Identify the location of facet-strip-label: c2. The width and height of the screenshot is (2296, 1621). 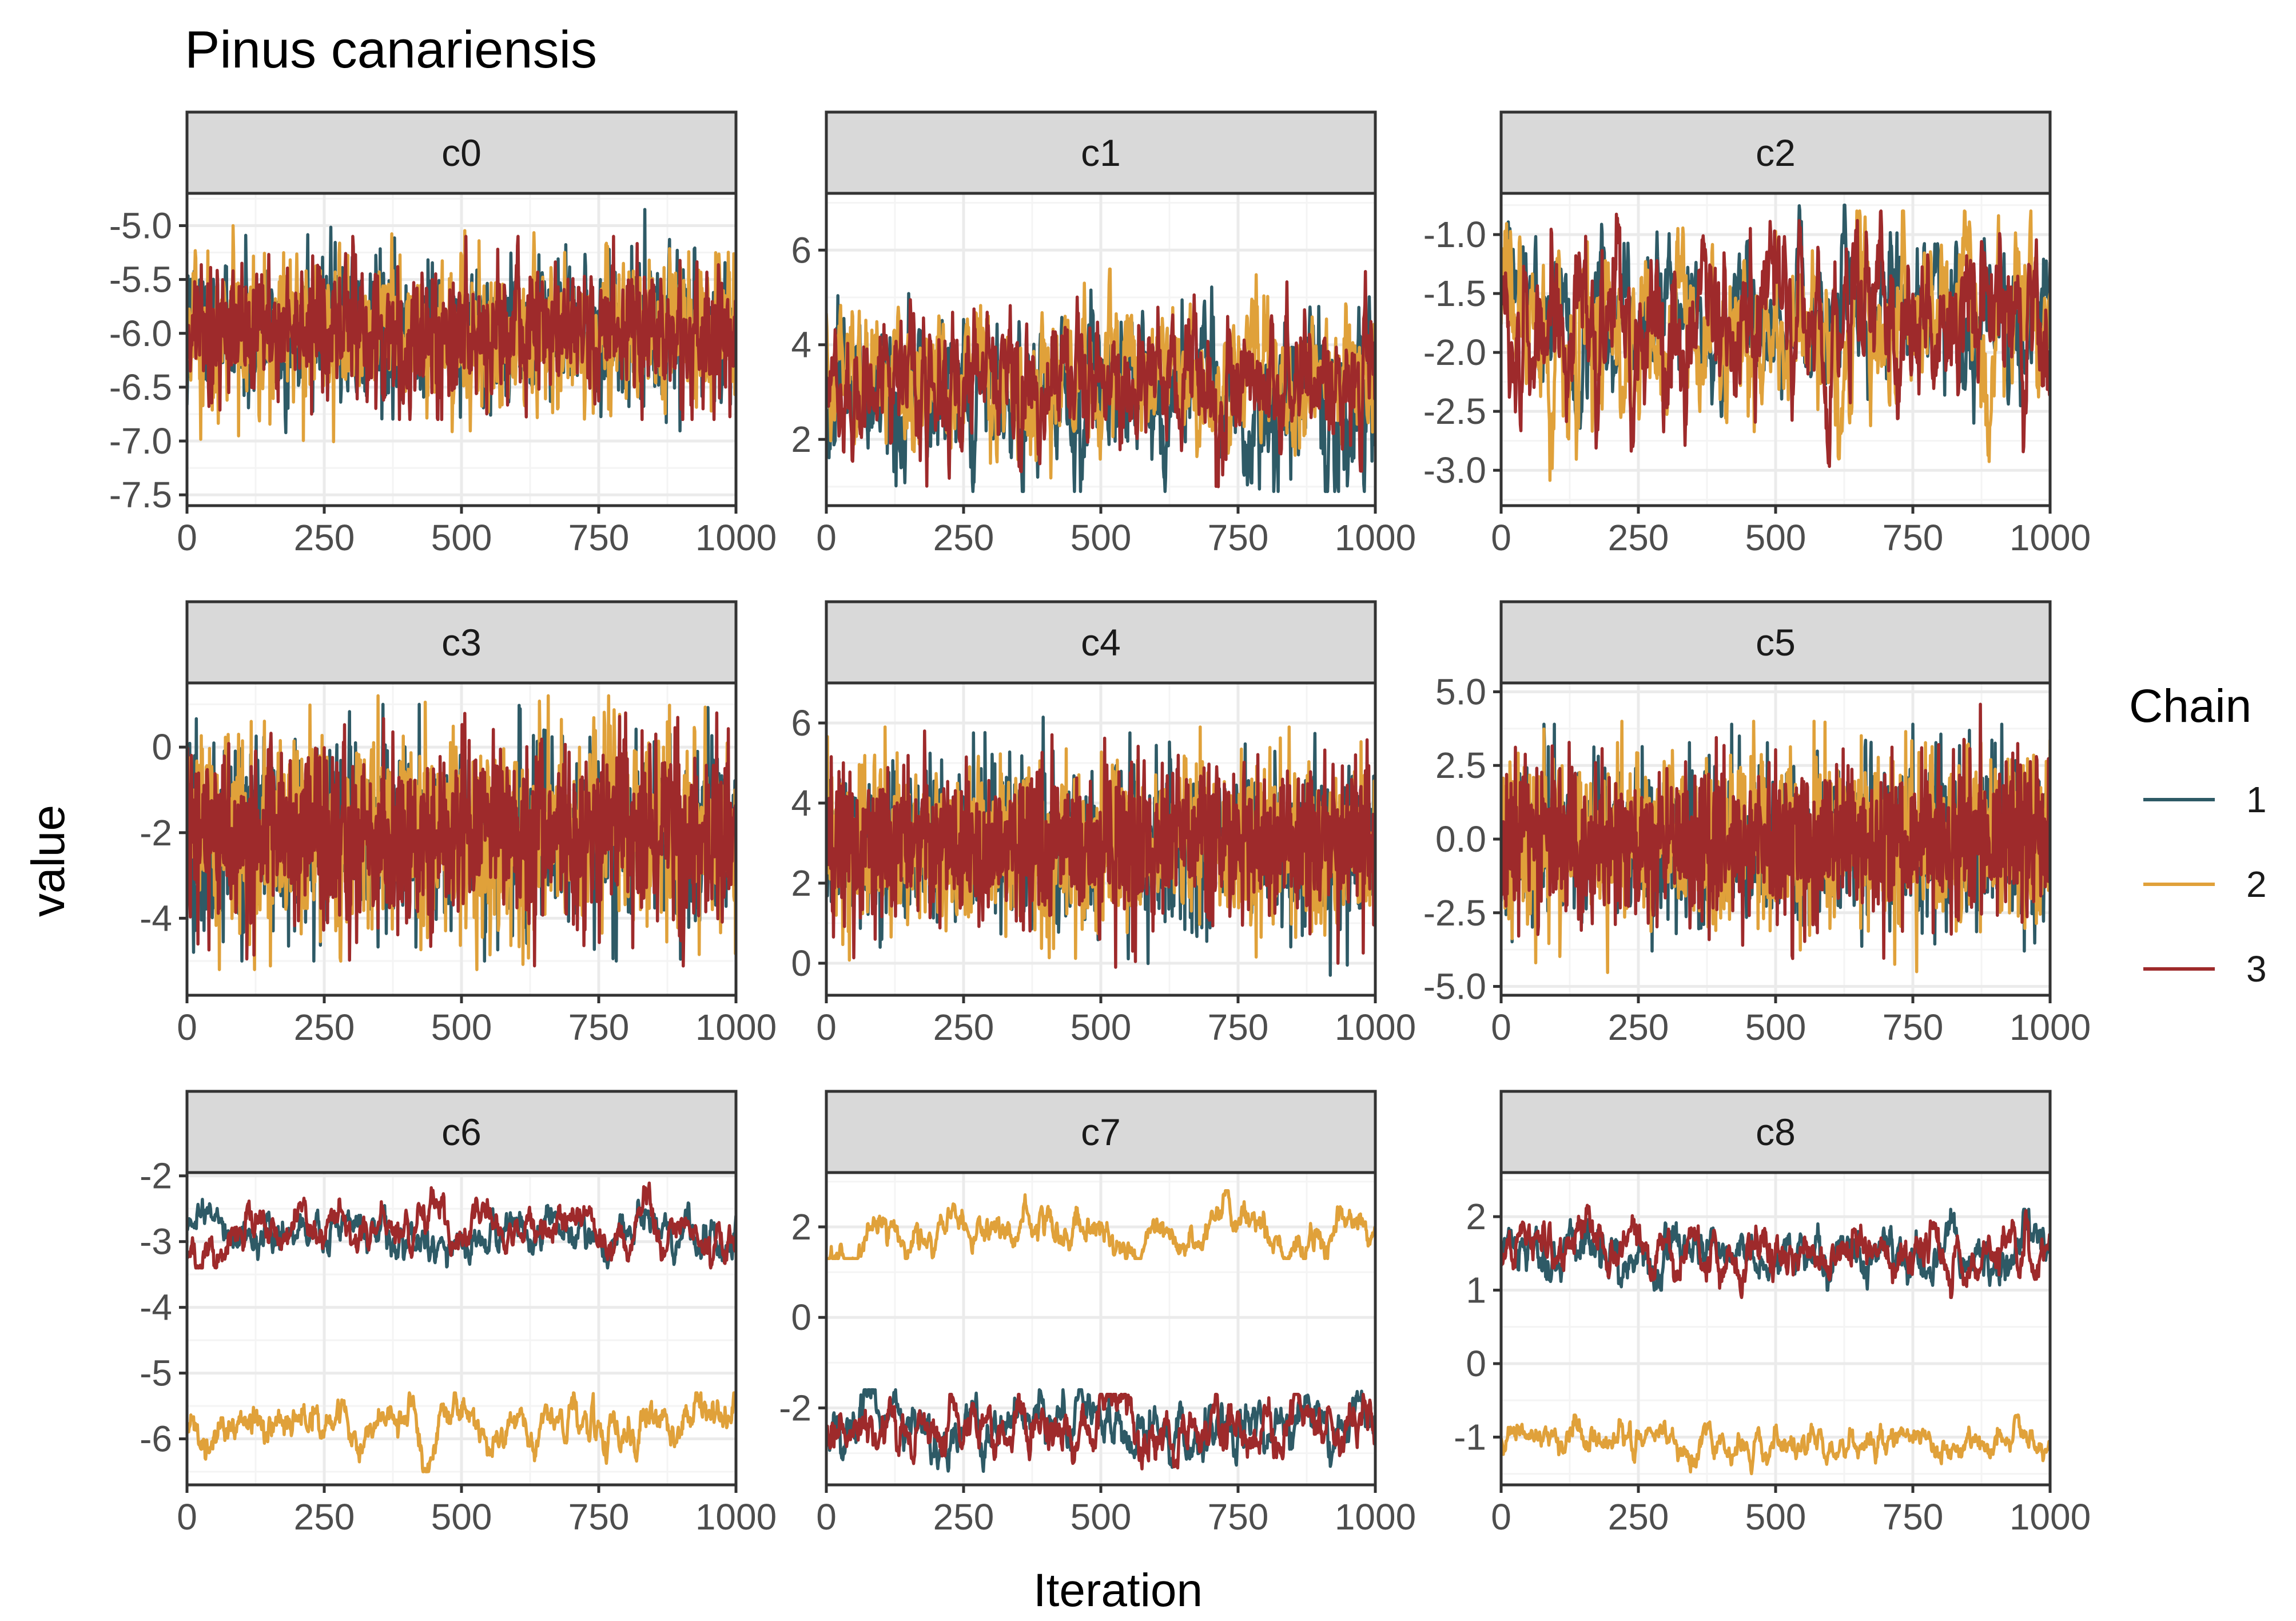
(1776, 153).